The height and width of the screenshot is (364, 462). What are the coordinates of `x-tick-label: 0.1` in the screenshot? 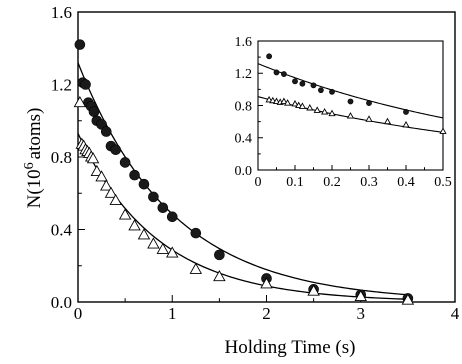 It's located at (295, 182).